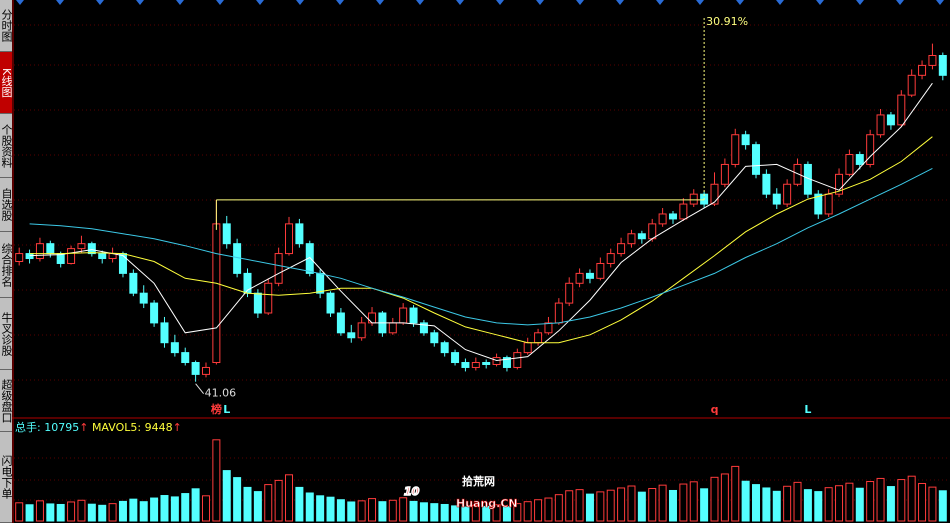 The image size is (950, 523). Describe the element at coordinates (478, 481) in the screenshot. I see `watermark-name: 拾荒网` at that location.